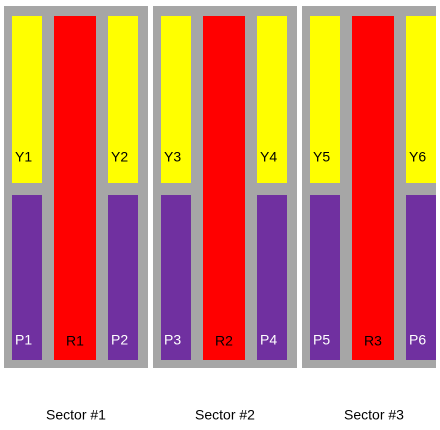  What do you see at coordinates (172, 340) in the screenshot?
I see `purple-label: P3` at bounding box center [172, 340].